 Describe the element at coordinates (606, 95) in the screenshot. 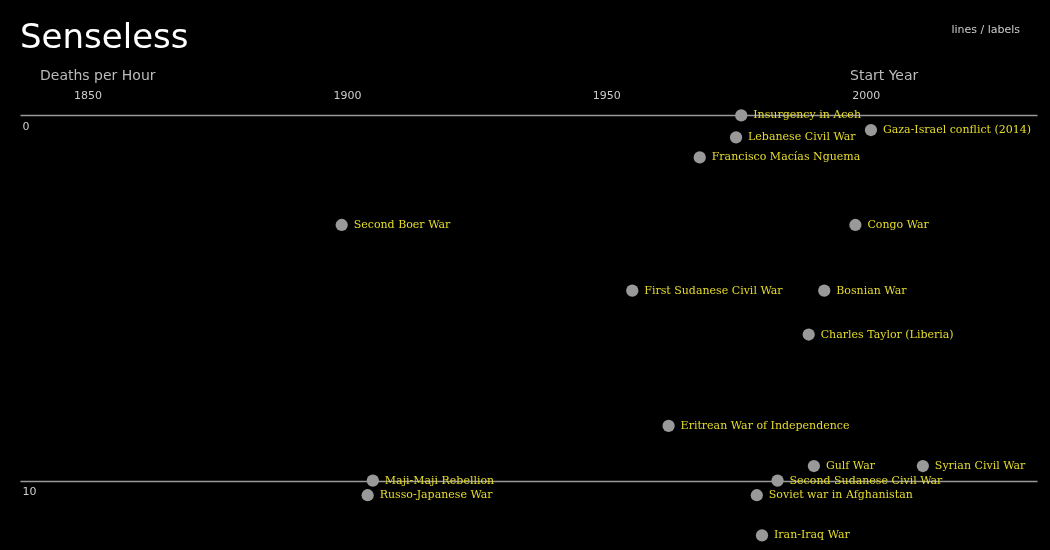

I see `x-tick-label: 1950` at that location.